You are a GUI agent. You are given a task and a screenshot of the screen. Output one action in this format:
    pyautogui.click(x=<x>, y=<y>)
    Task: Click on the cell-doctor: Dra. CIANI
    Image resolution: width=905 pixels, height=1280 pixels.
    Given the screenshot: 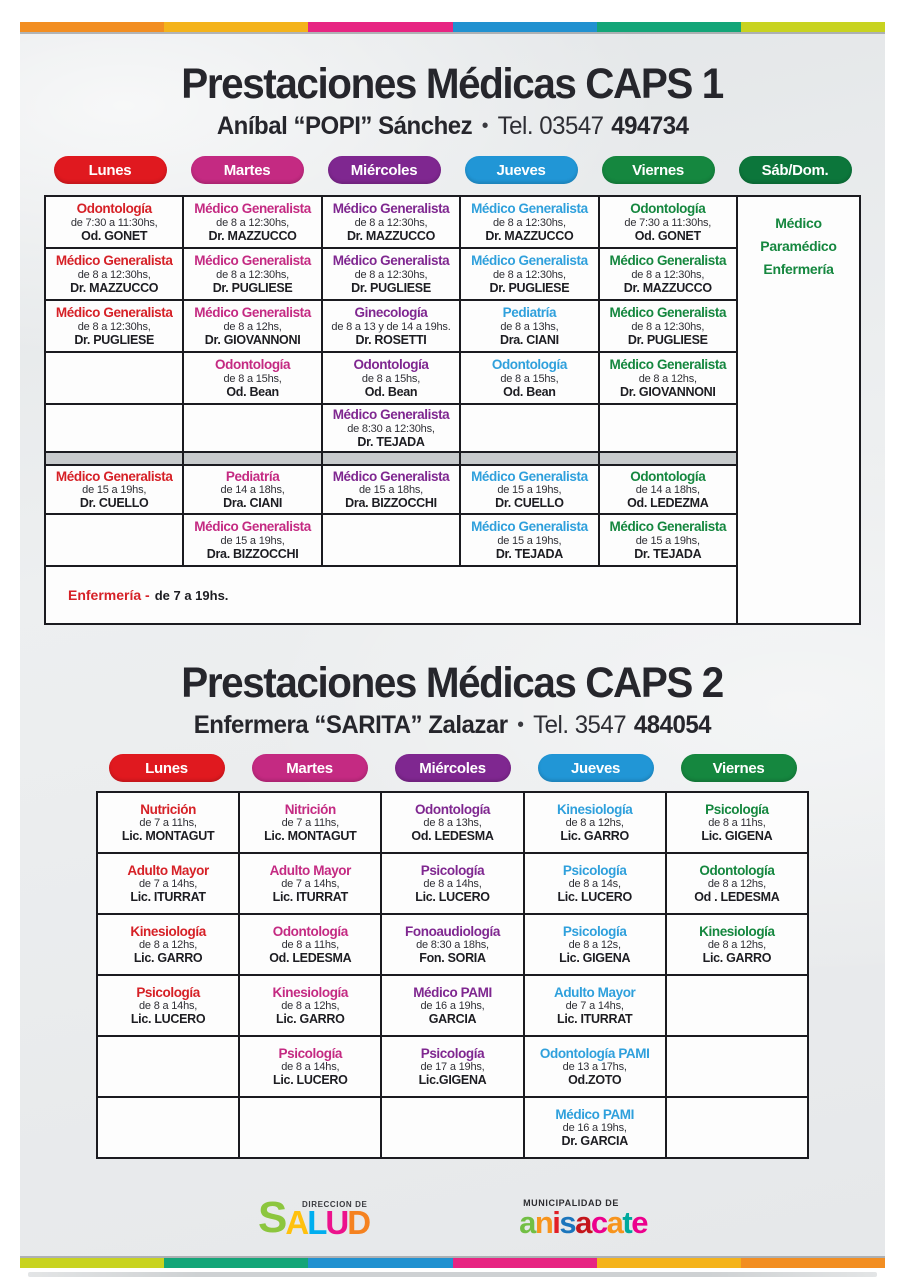 What is the action you would take?
    pyautogui.click(x=529, y=339)
    